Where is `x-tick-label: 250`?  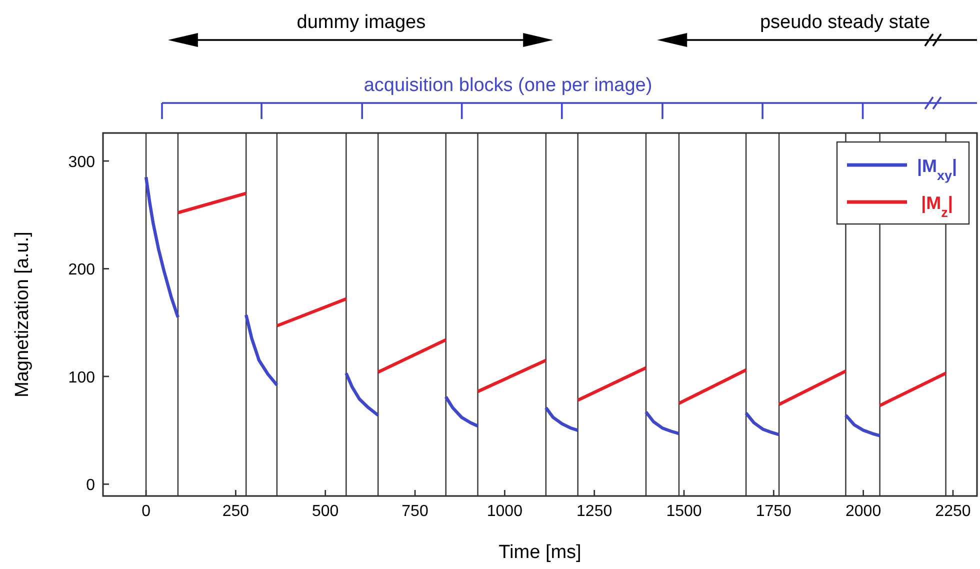 x-tick-label: 250 is located at coordinates (236, 511).